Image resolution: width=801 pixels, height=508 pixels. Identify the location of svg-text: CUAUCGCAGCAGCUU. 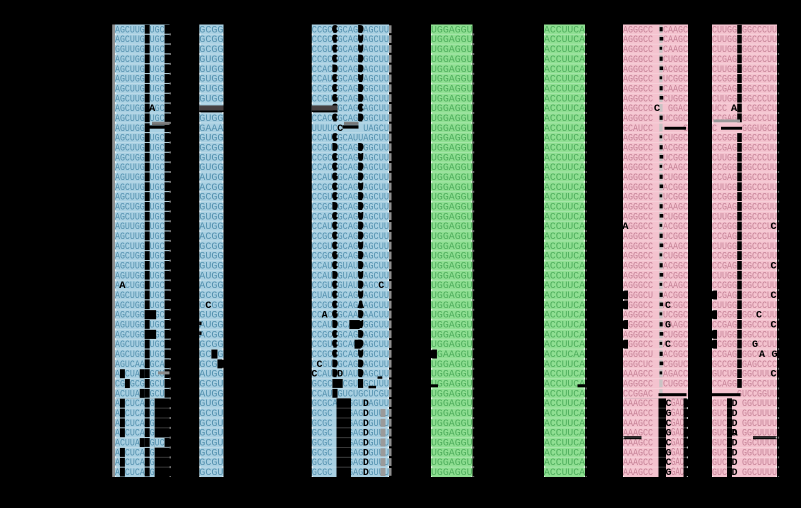
(350, 296).